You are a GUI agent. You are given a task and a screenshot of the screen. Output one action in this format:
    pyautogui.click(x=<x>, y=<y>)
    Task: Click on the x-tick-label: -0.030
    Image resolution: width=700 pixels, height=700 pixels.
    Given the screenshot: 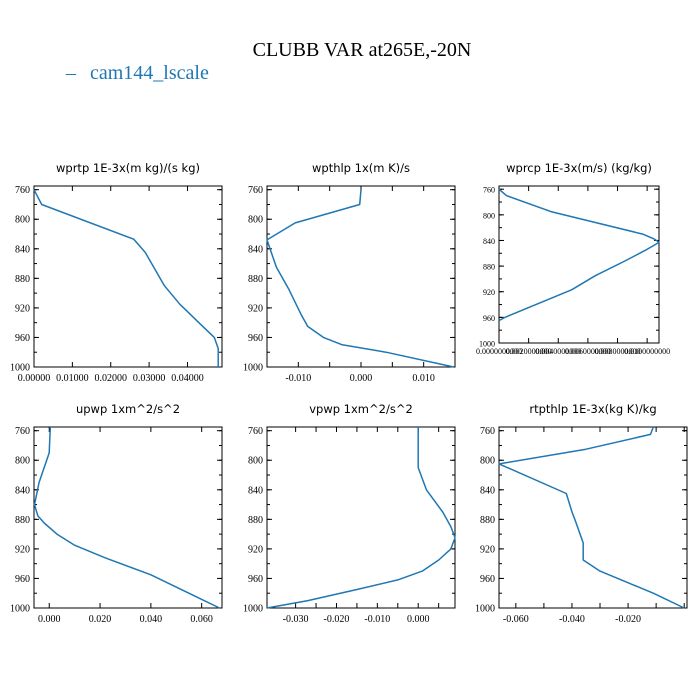 What is the action you would take?
    pyautogui.click(x=296, y=619)
    